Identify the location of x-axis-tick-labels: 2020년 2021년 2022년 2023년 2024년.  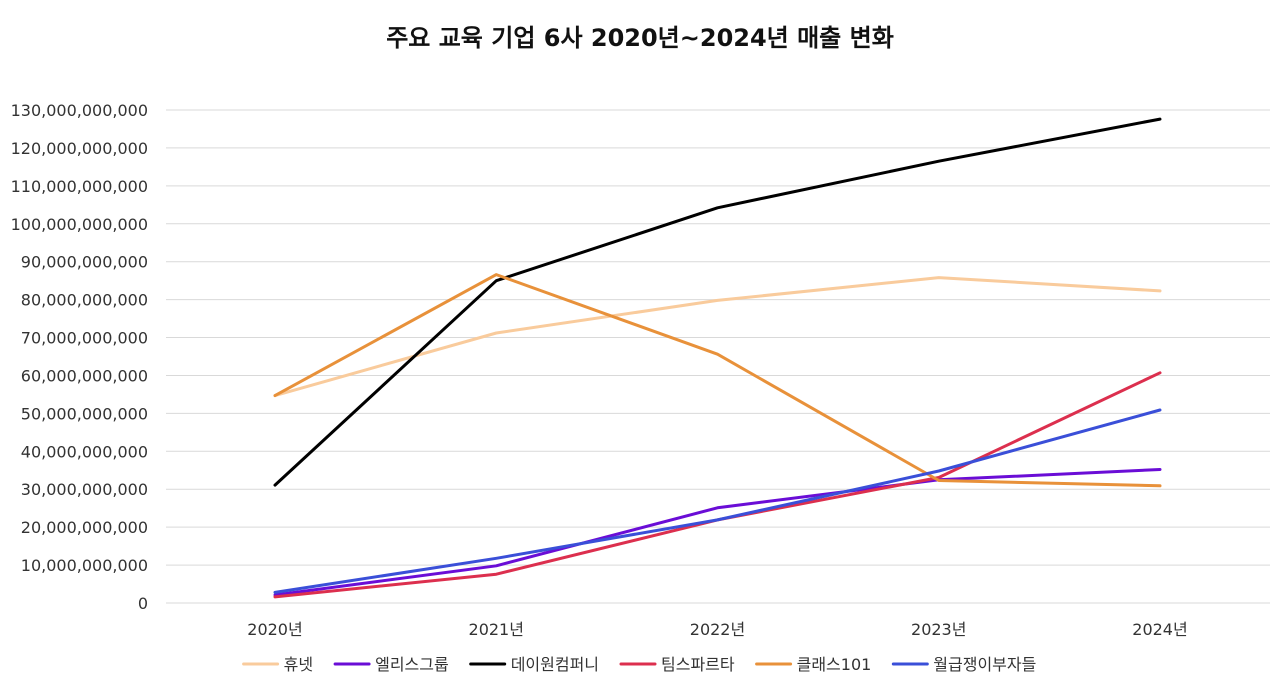
(717, 629).